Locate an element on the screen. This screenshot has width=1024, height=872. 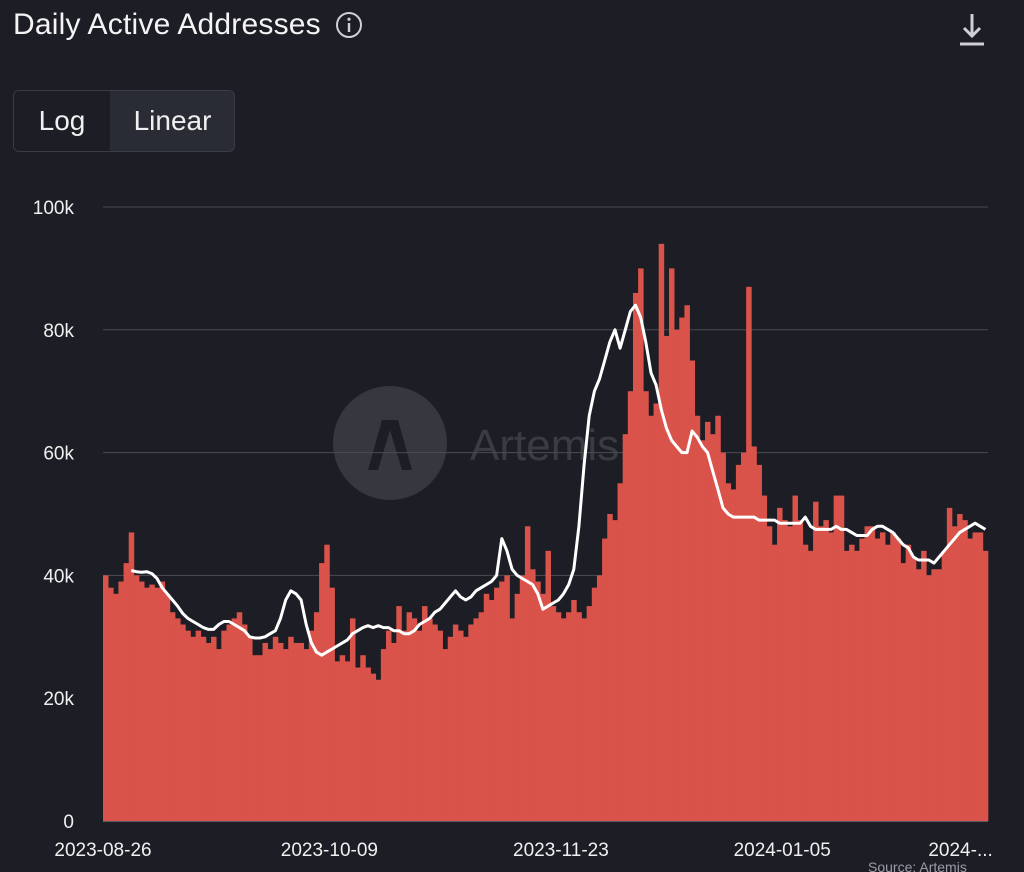
download-icon is located at coordinates (972, 30).